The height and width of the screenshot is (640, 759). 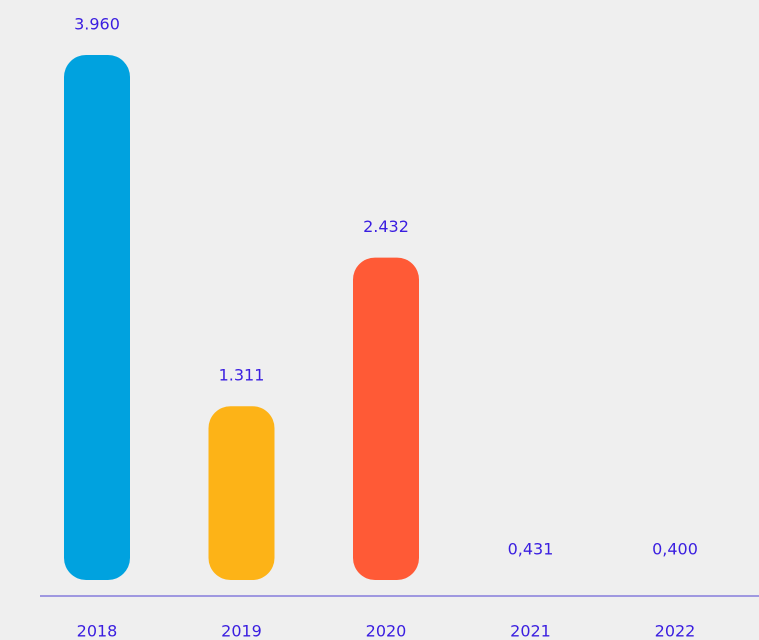 I want to click on value-label: 0,431, so click(x=531, y=548).